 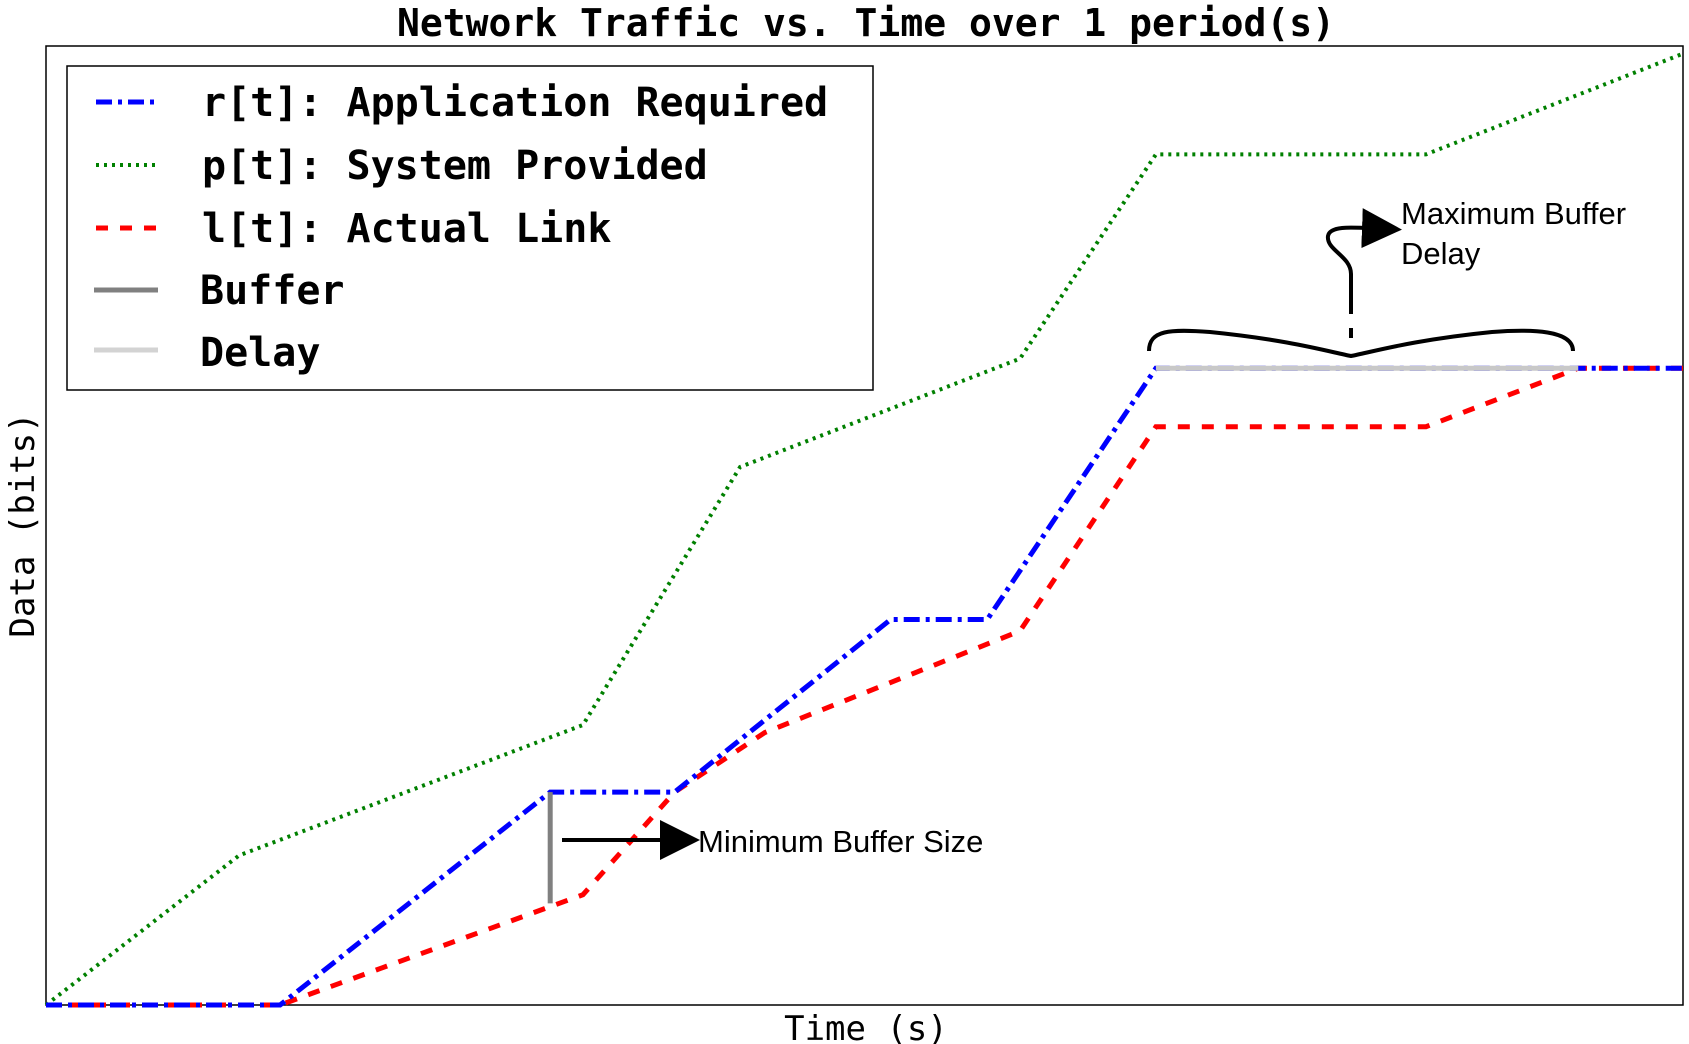 I want to click on y-axis-label: Data (bits), so click(x=23, y=524).